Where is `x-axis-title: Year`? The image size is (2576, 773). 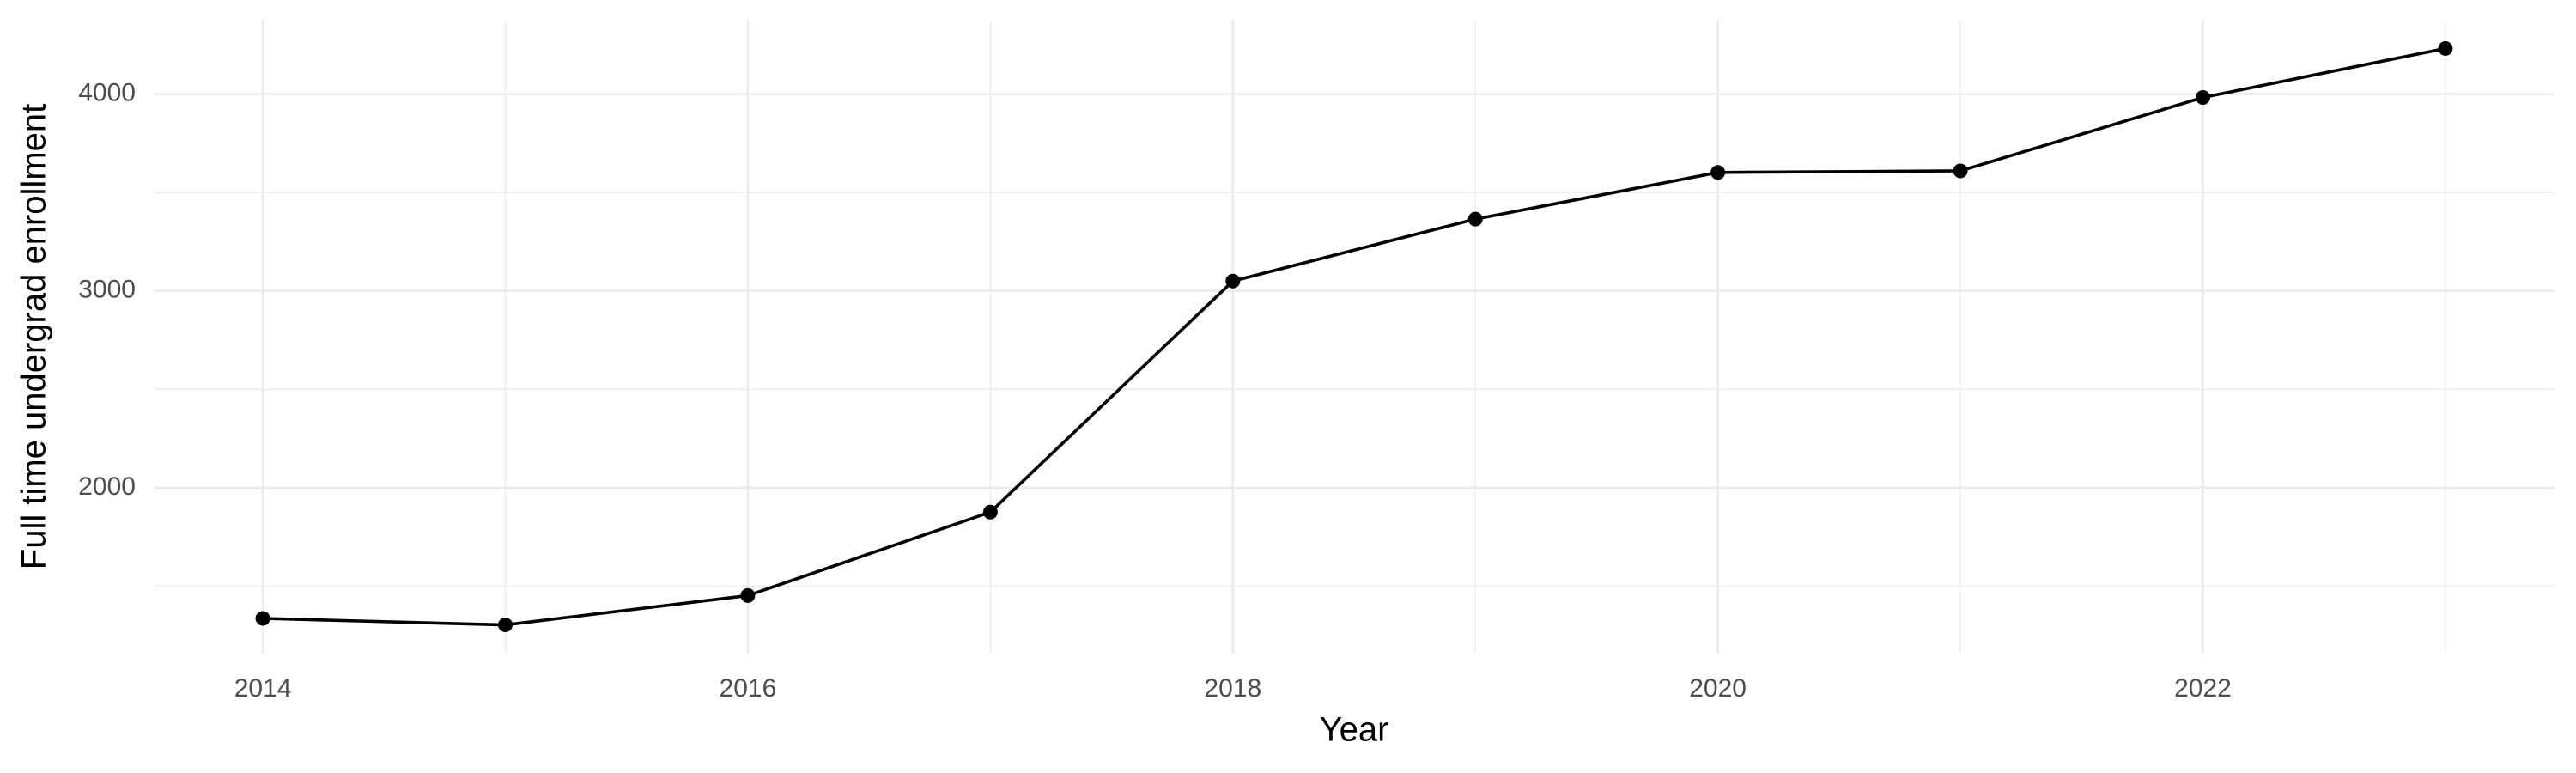 x-axis-title: Year is located at coordinates (1354, 730).